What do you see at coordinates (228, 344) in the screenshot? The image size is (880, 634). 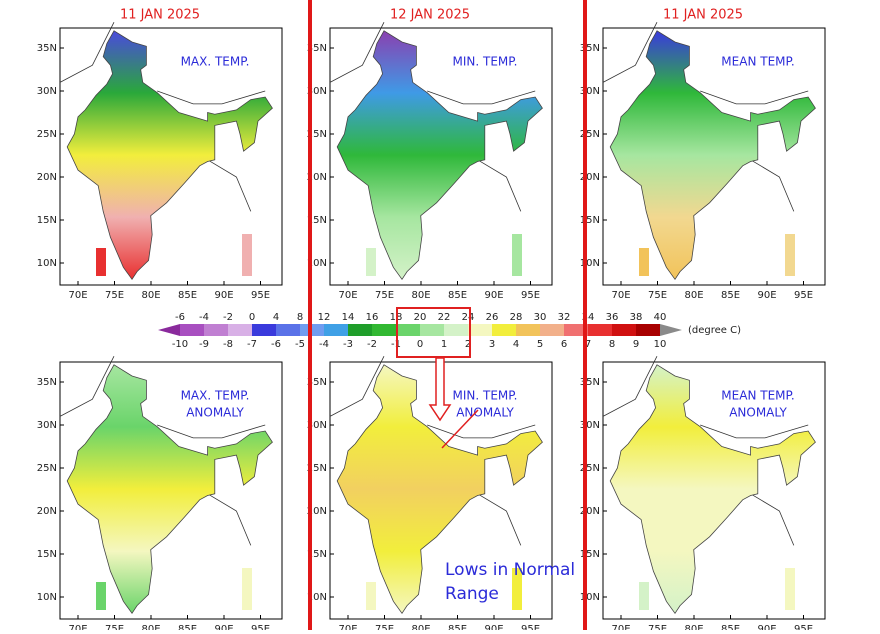 I see `colorbar-label: -8` at bounding box center [228, 344].